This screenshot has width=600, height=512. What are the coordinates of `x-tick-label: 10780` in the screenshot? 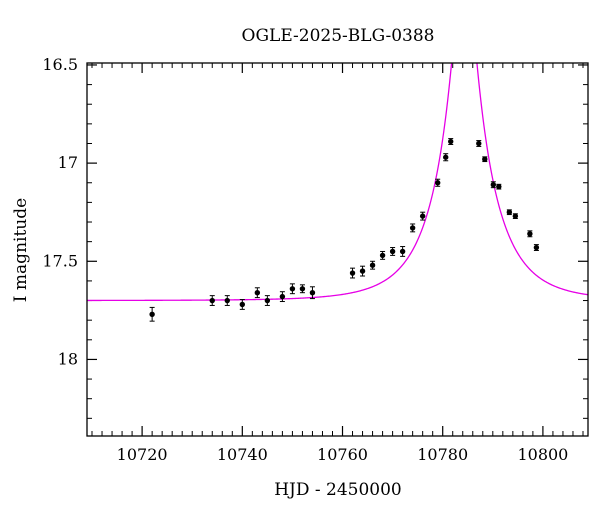 It's located at (442, 454).